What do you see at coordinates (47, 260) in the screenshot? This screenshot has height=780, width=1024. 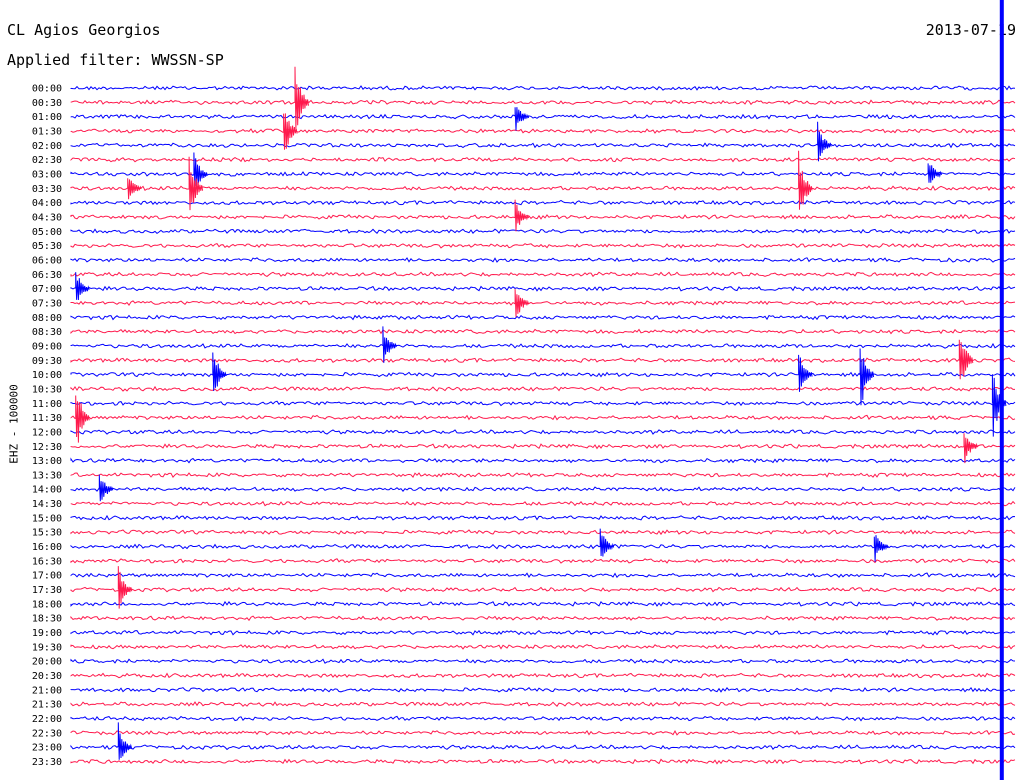 I see `row-label: 06:00` at bounding box center [47, 260].